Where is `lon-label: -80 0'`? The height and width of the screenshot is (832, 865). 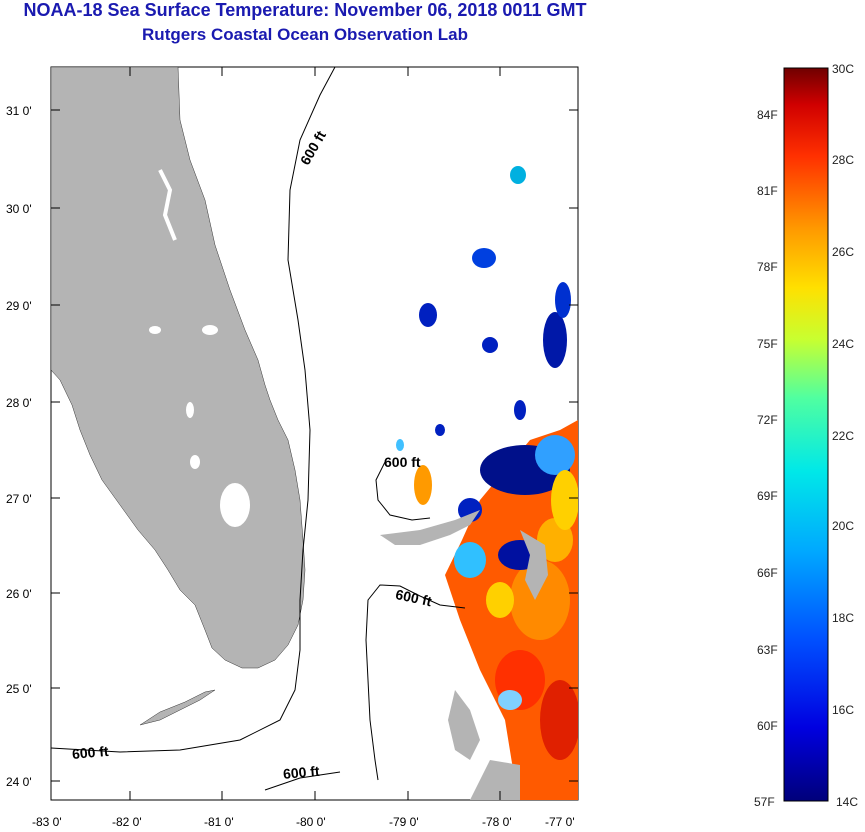 lon-label: -80 0' is located at coordinates (311, 822).